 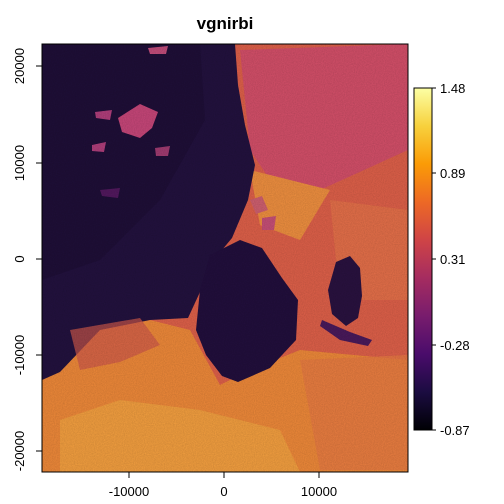 What do you see at coordinates (319, 491) in the screenshot?
I see `x-tick-label: 10000` at bounding box center [319, 491].